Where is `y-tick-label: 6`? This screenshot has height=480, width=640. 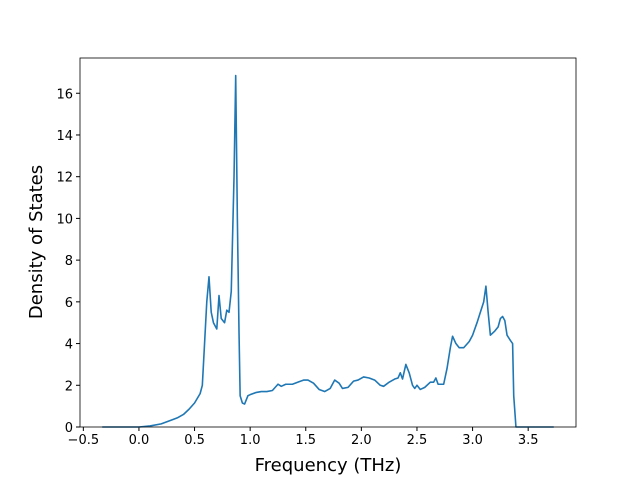 y-tick-label: 6 is located at coordinates (69, 303).